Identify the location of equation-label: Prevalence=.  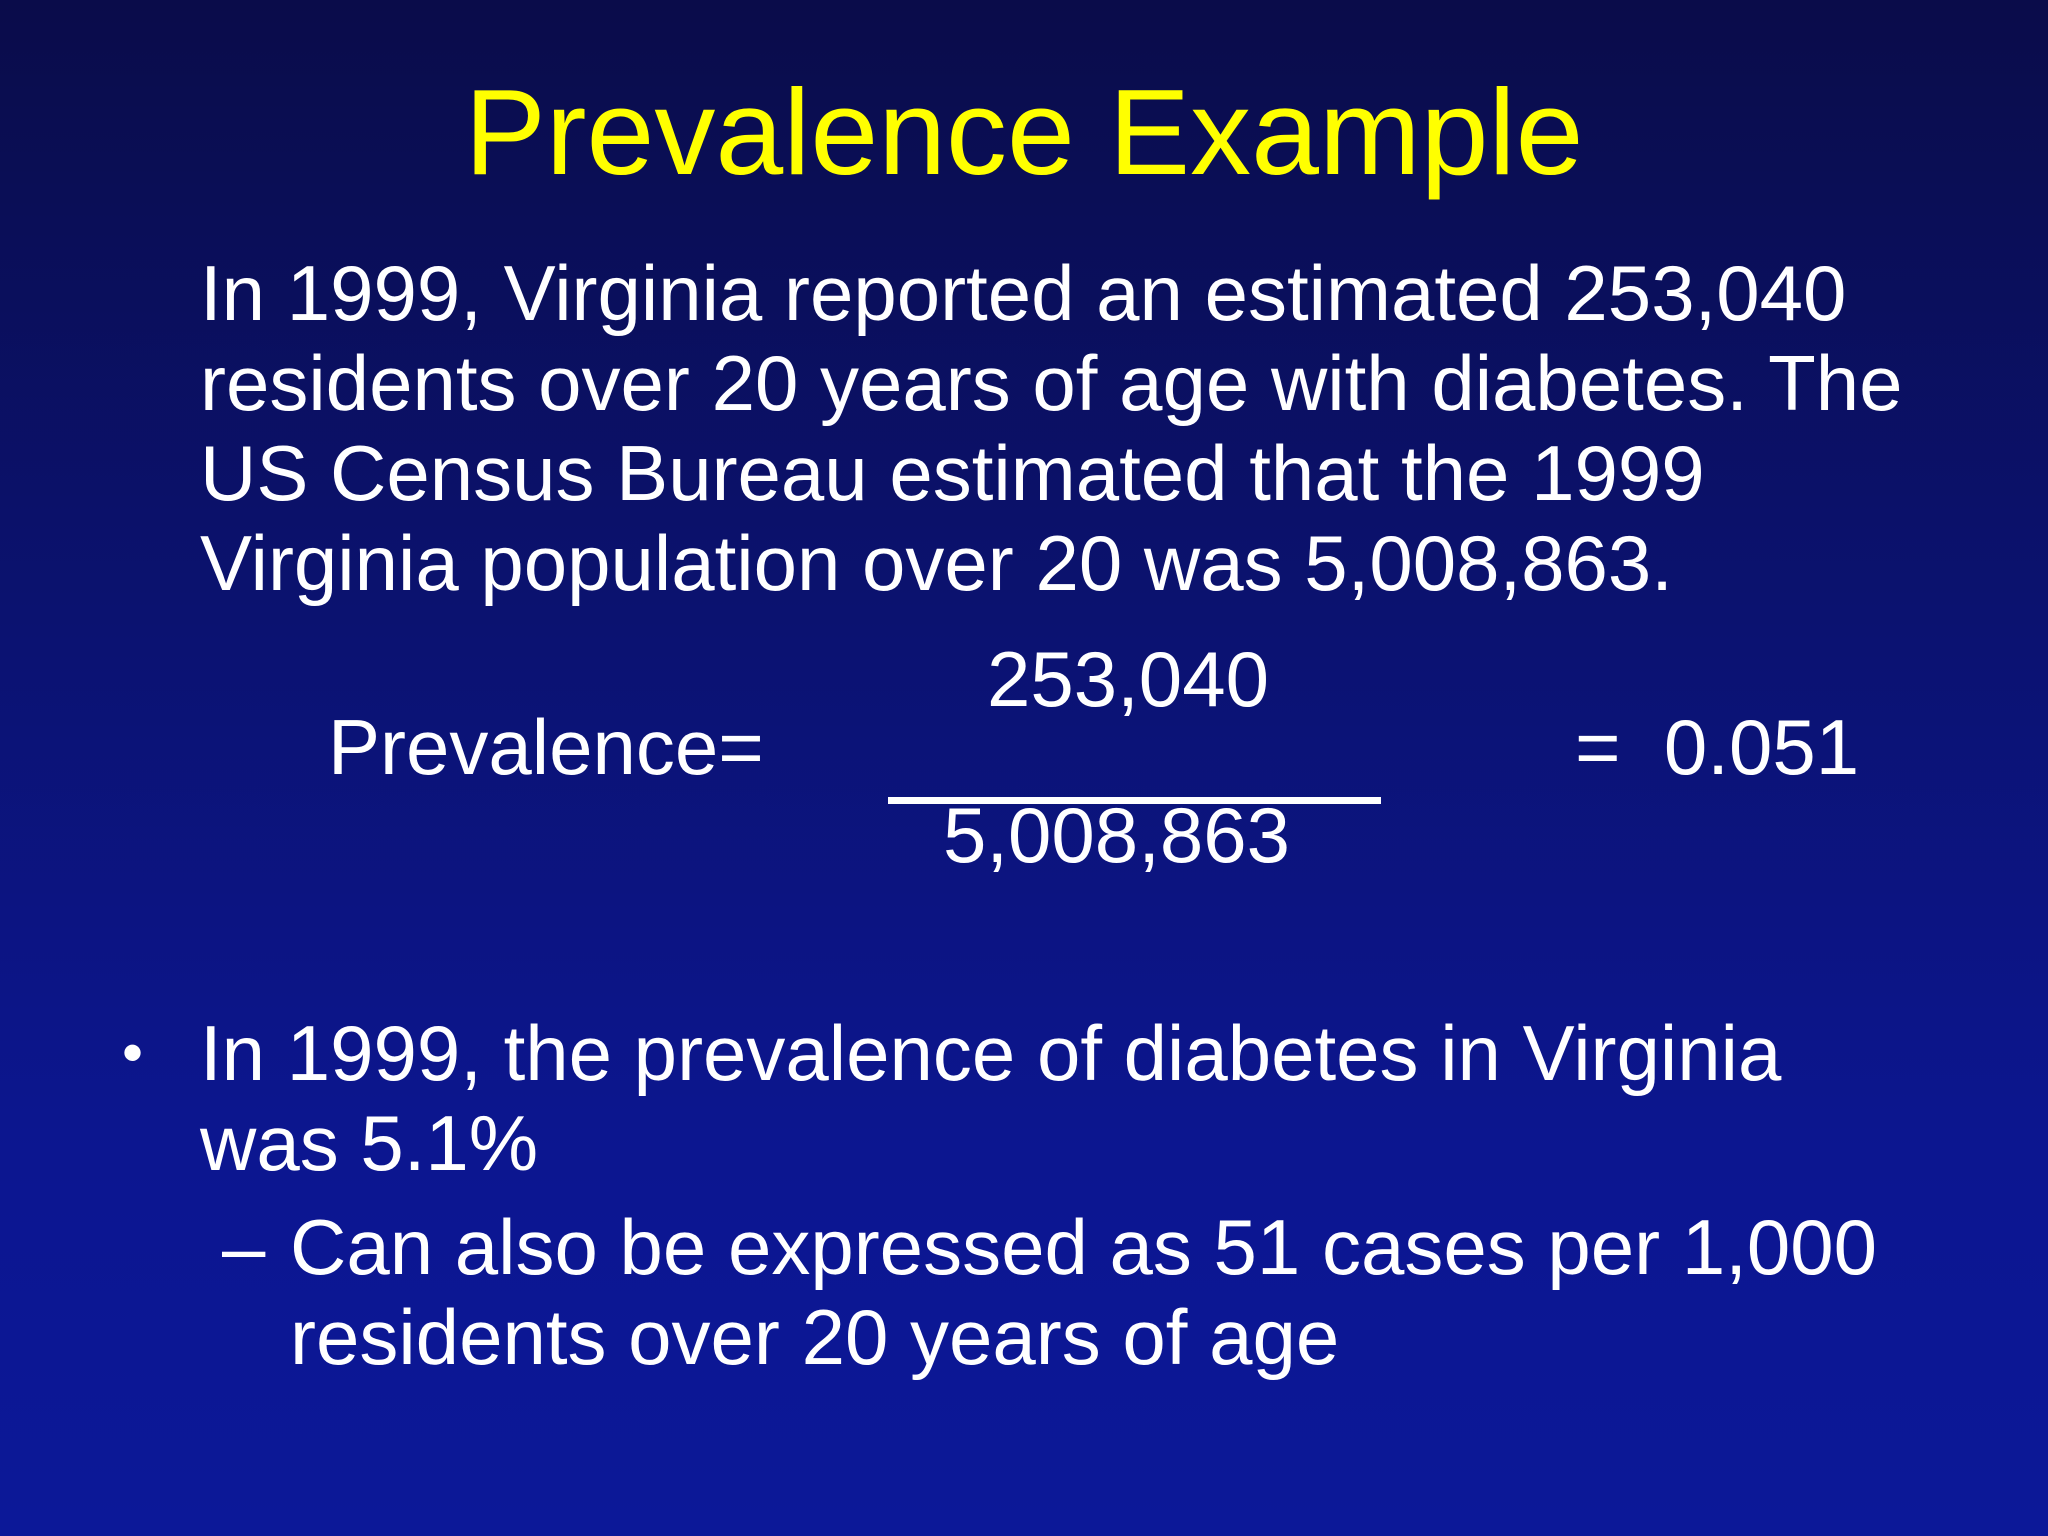
(546, 747).